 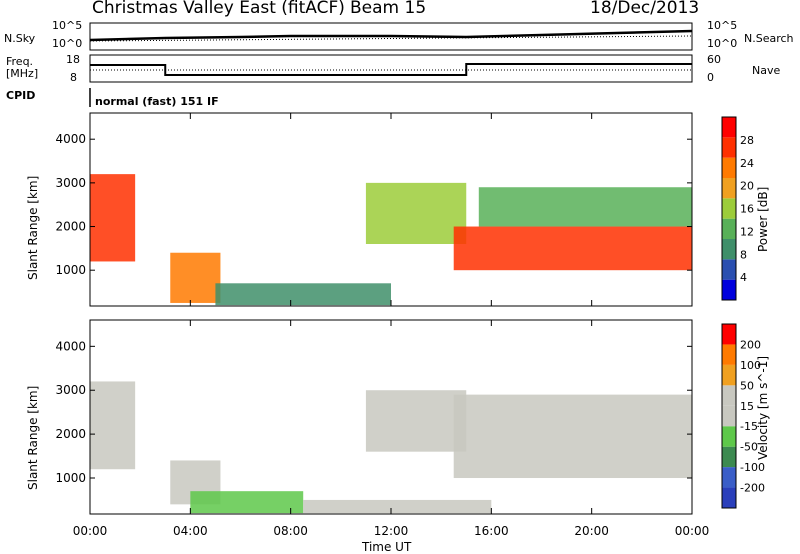 I want to click on y-tick-label-0-1: 2000, so click(x=70, y=227).